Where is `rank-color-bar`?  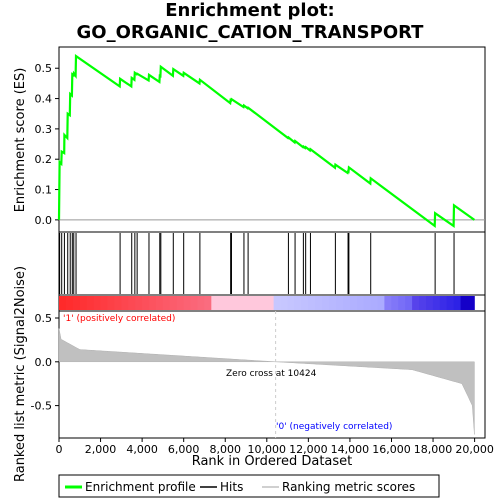
rank-color-bar is located at coordinates (272, 303).